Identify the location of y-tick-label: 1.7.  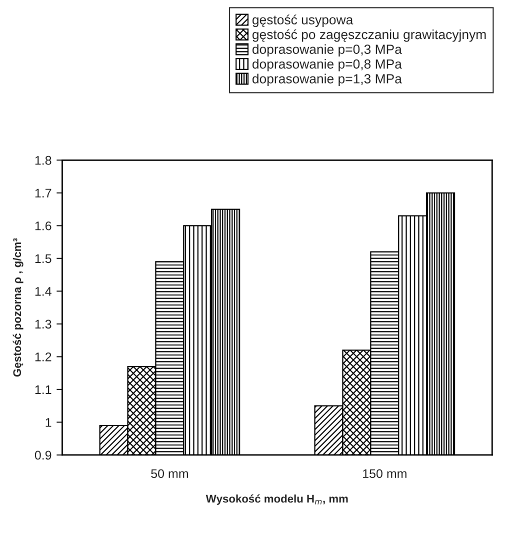
(43, 193).